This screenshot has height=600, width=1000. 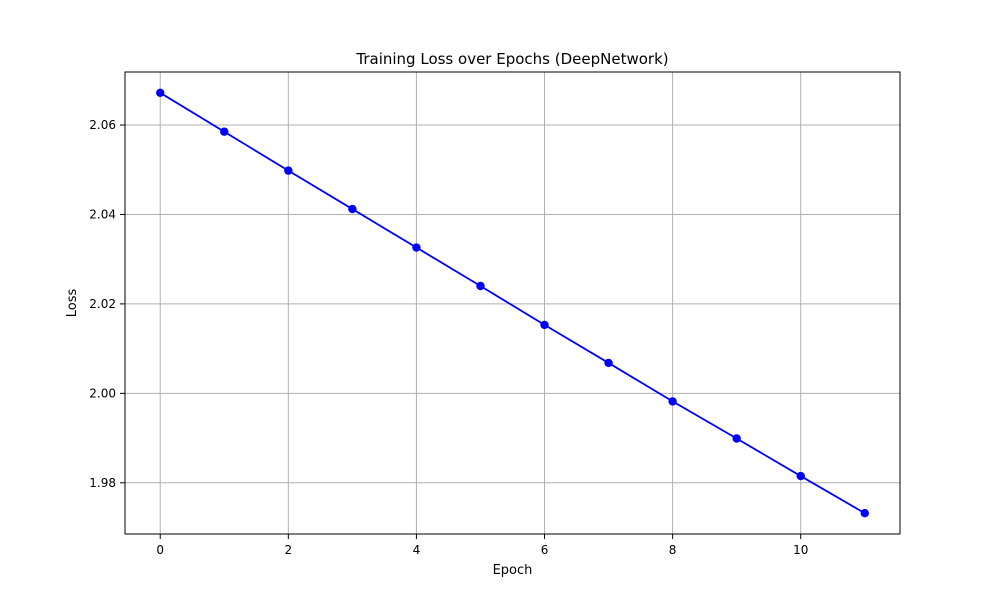 What do you see at coordinates (511, 59) in the screenshot?
I see `chart-title: Training Loss over Epochs (DeepNetwork)` at bounding box center [511, 59].